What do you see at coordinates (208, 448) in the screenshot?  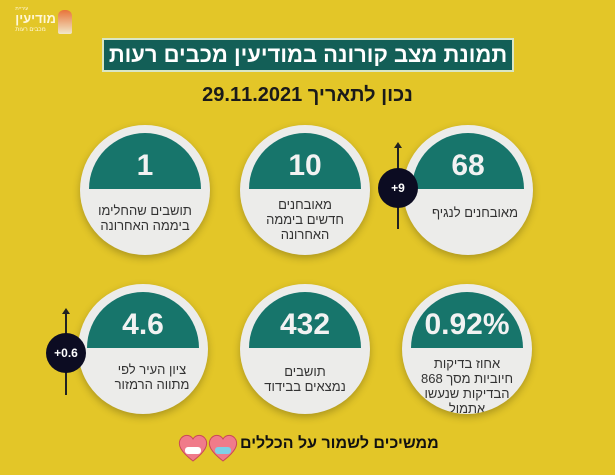 I see `masked-hearts-icon` at bounding box center [208, 448].